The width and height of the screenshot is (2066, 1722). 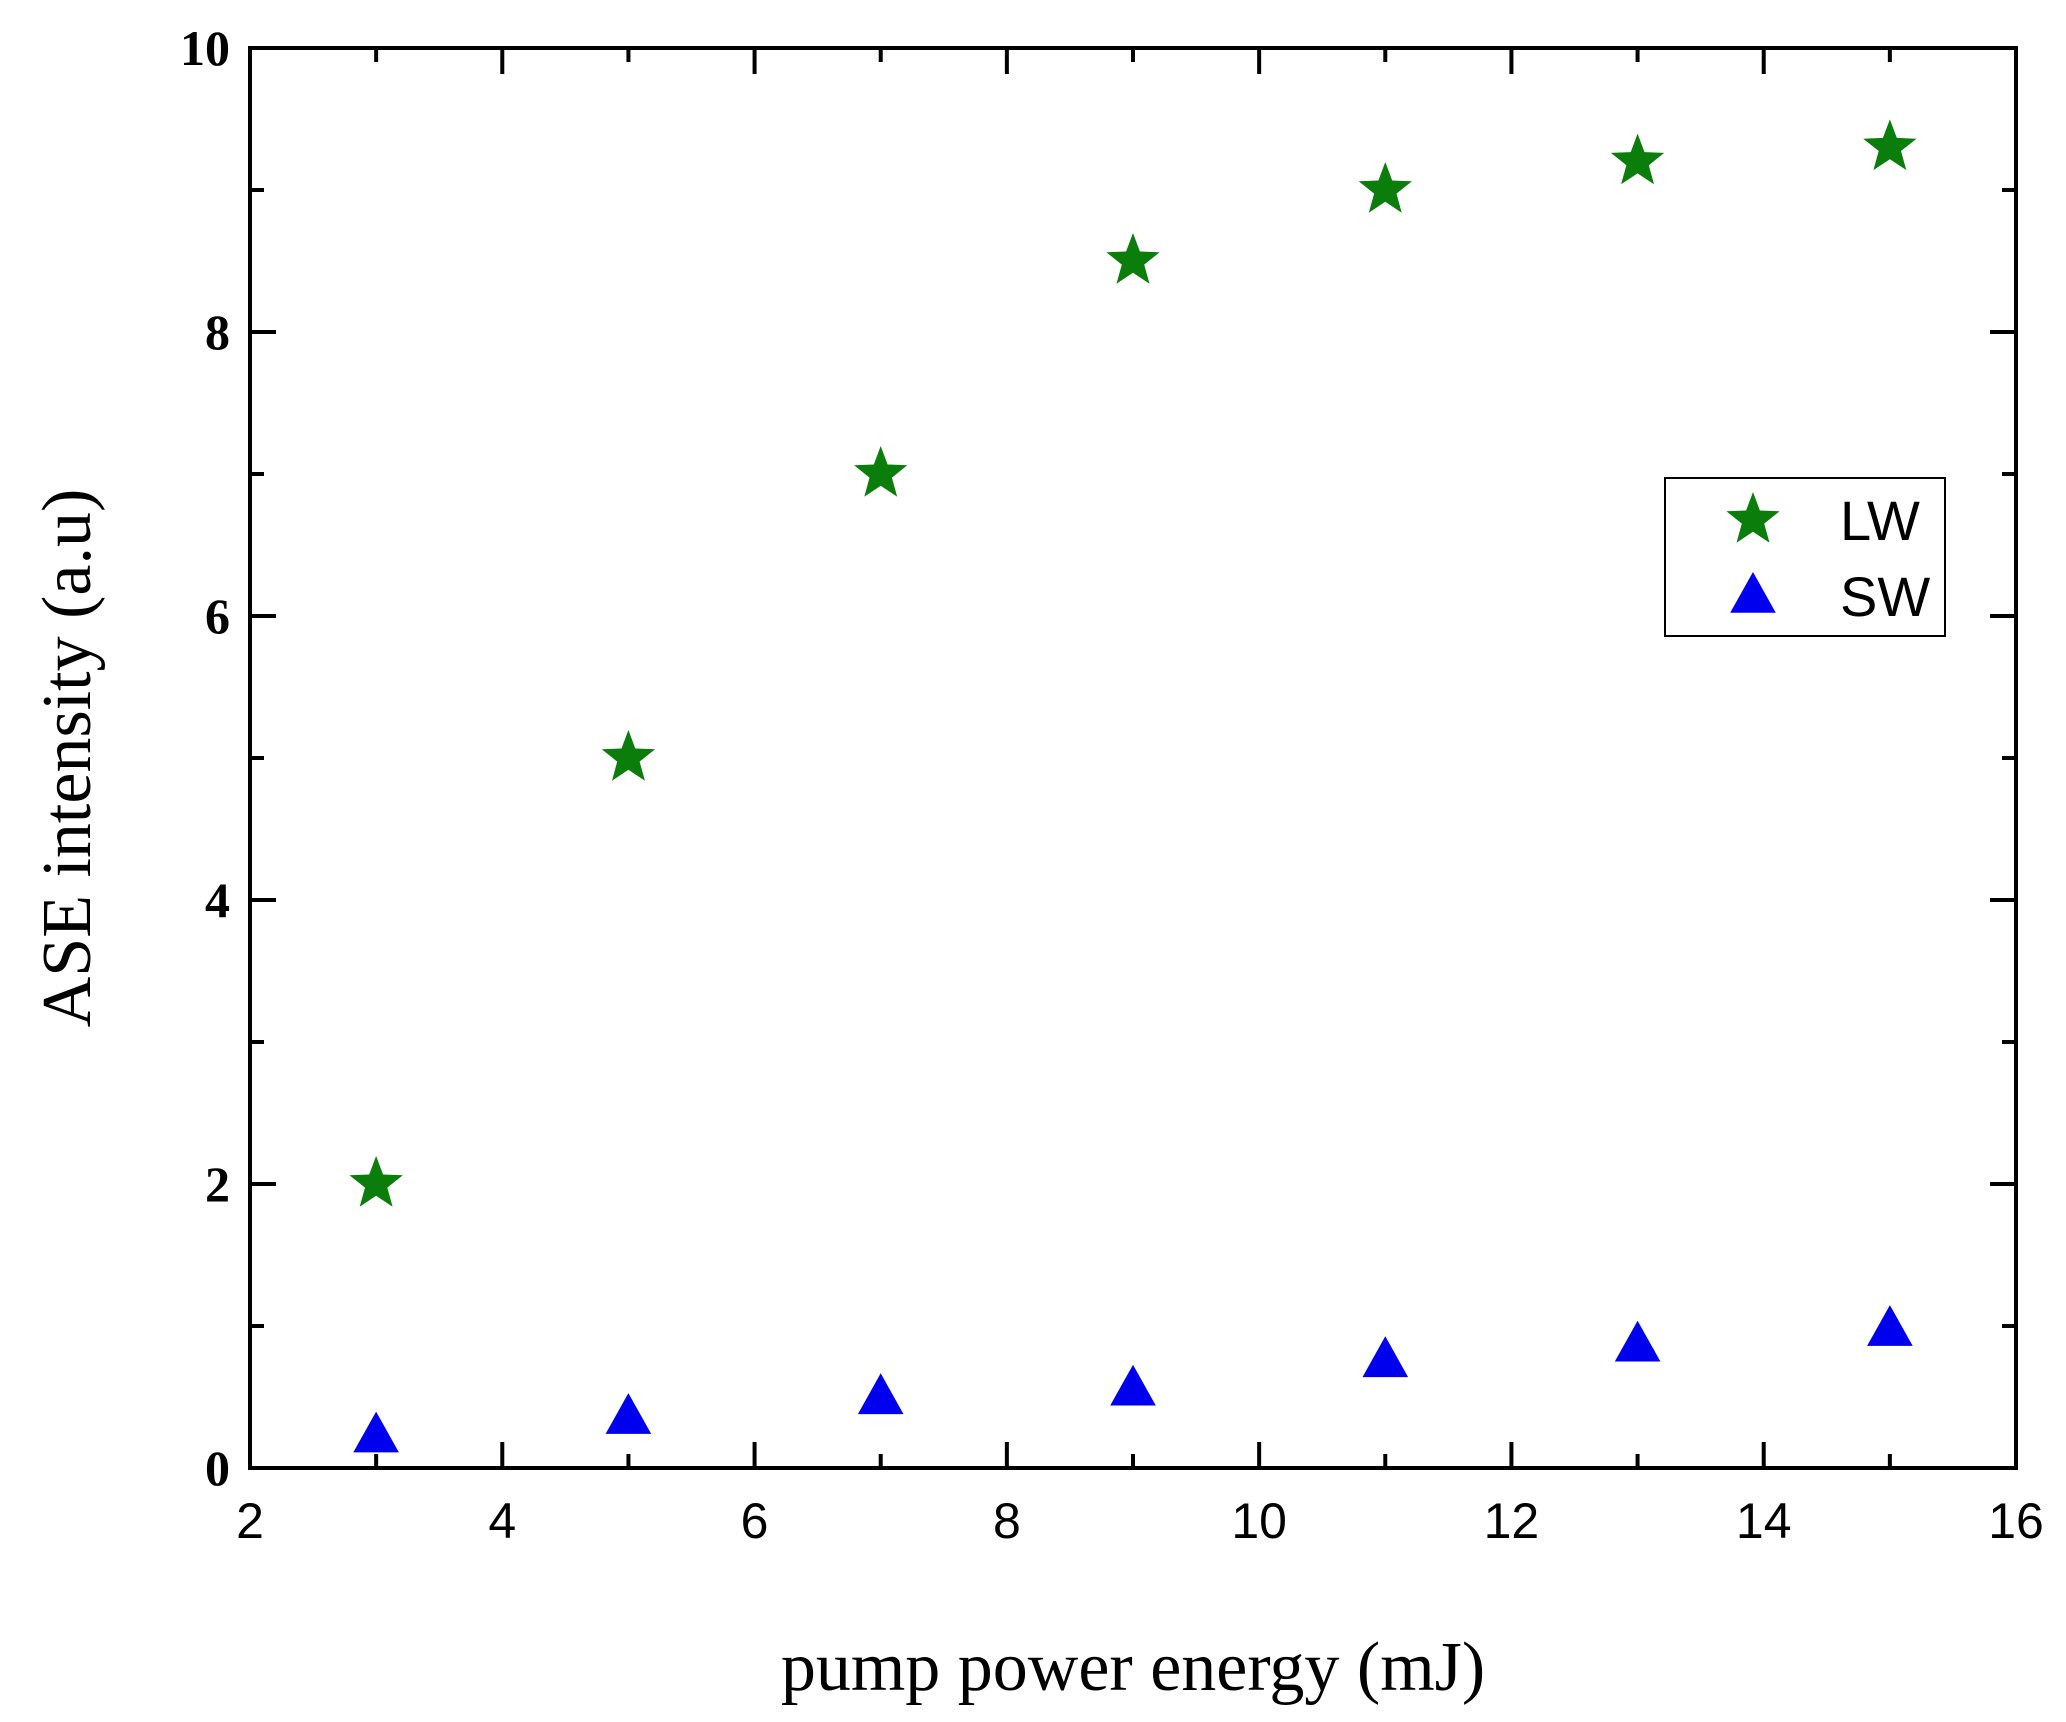 I want to click on x-tick-label: 10, so click(x=1259, y=1521).